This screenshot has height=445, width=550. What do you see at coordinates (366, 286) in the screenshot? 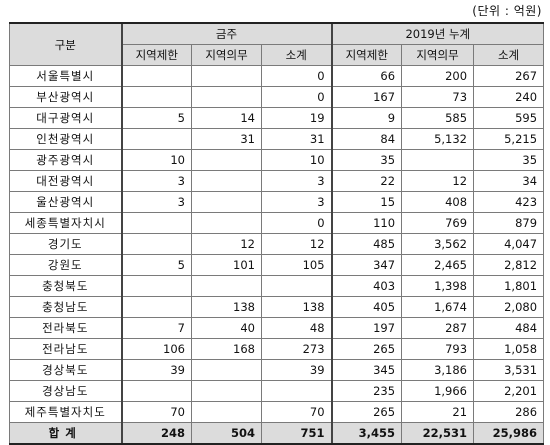
I see `value-cell: 403` at bounding box center [366, 286].